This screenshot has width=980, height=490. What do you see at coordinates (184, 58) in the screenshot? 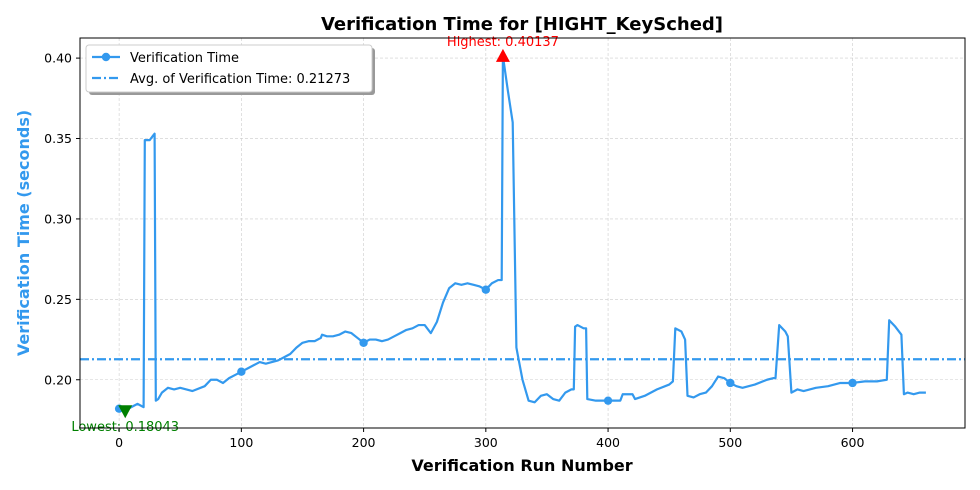
I see `legend-series-label: Verification Time` at bounding box center [184, 58].